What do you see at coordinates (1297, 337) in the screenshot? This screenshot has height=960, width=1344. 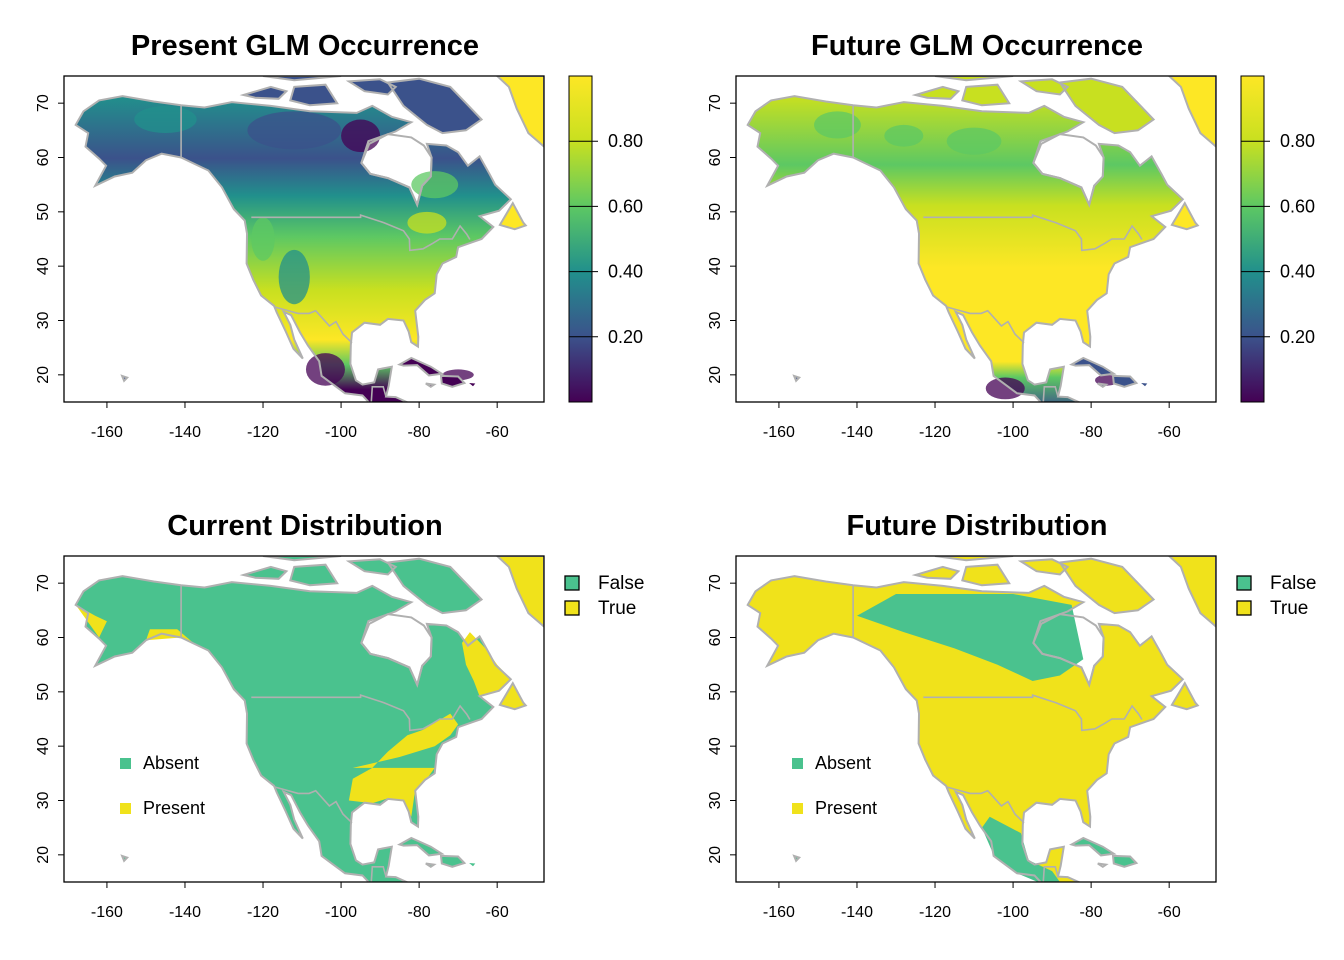 I see `colorbar-label: 0.20` at bounding box center [1297, 337].